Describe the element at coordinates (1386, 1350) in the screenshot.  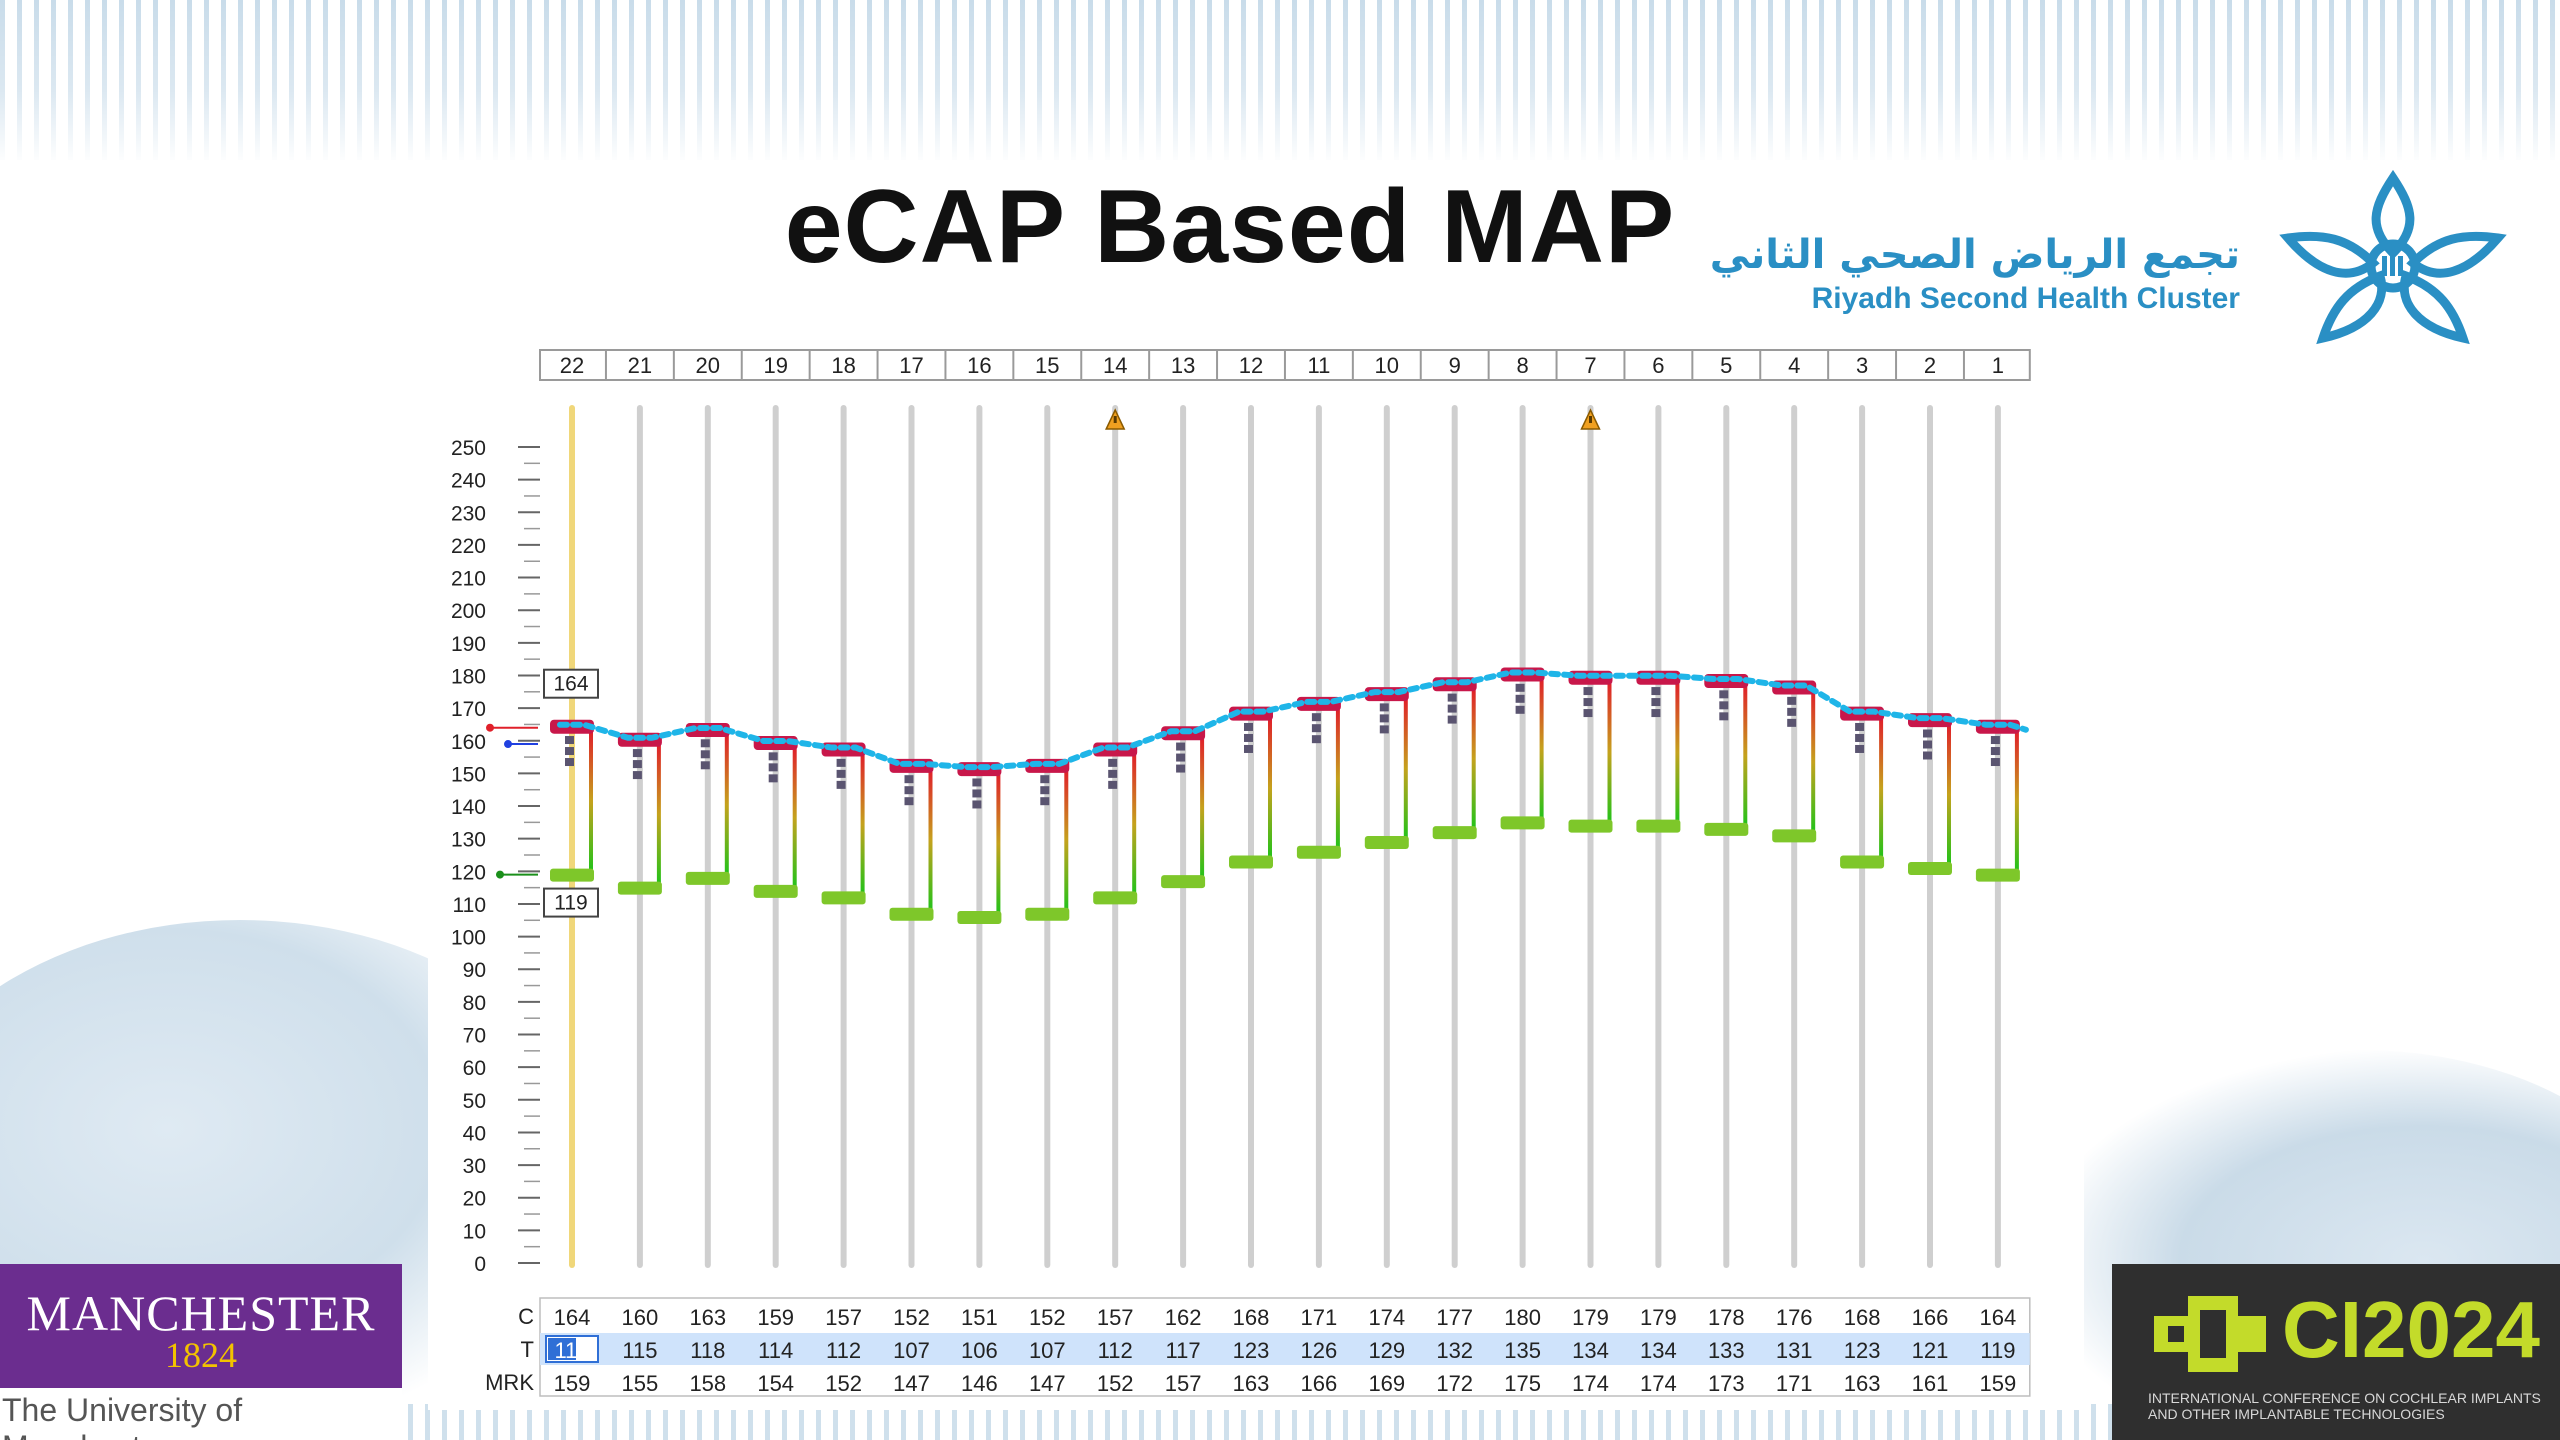
I see `t-value-cell: 129` at that location.